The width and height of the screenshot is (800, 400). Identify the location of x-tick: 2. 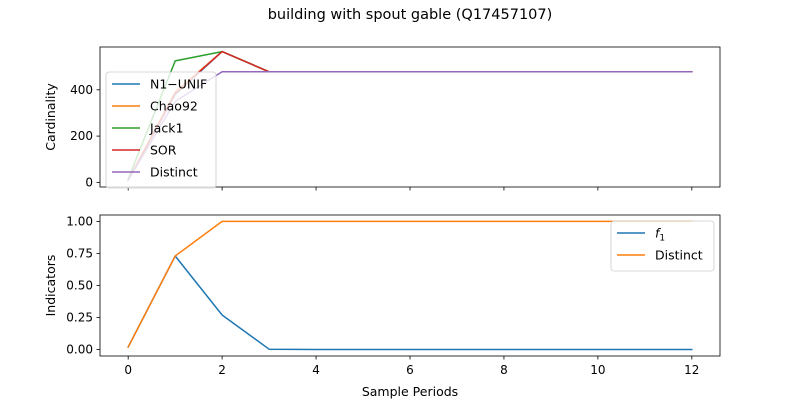
(222, 366).